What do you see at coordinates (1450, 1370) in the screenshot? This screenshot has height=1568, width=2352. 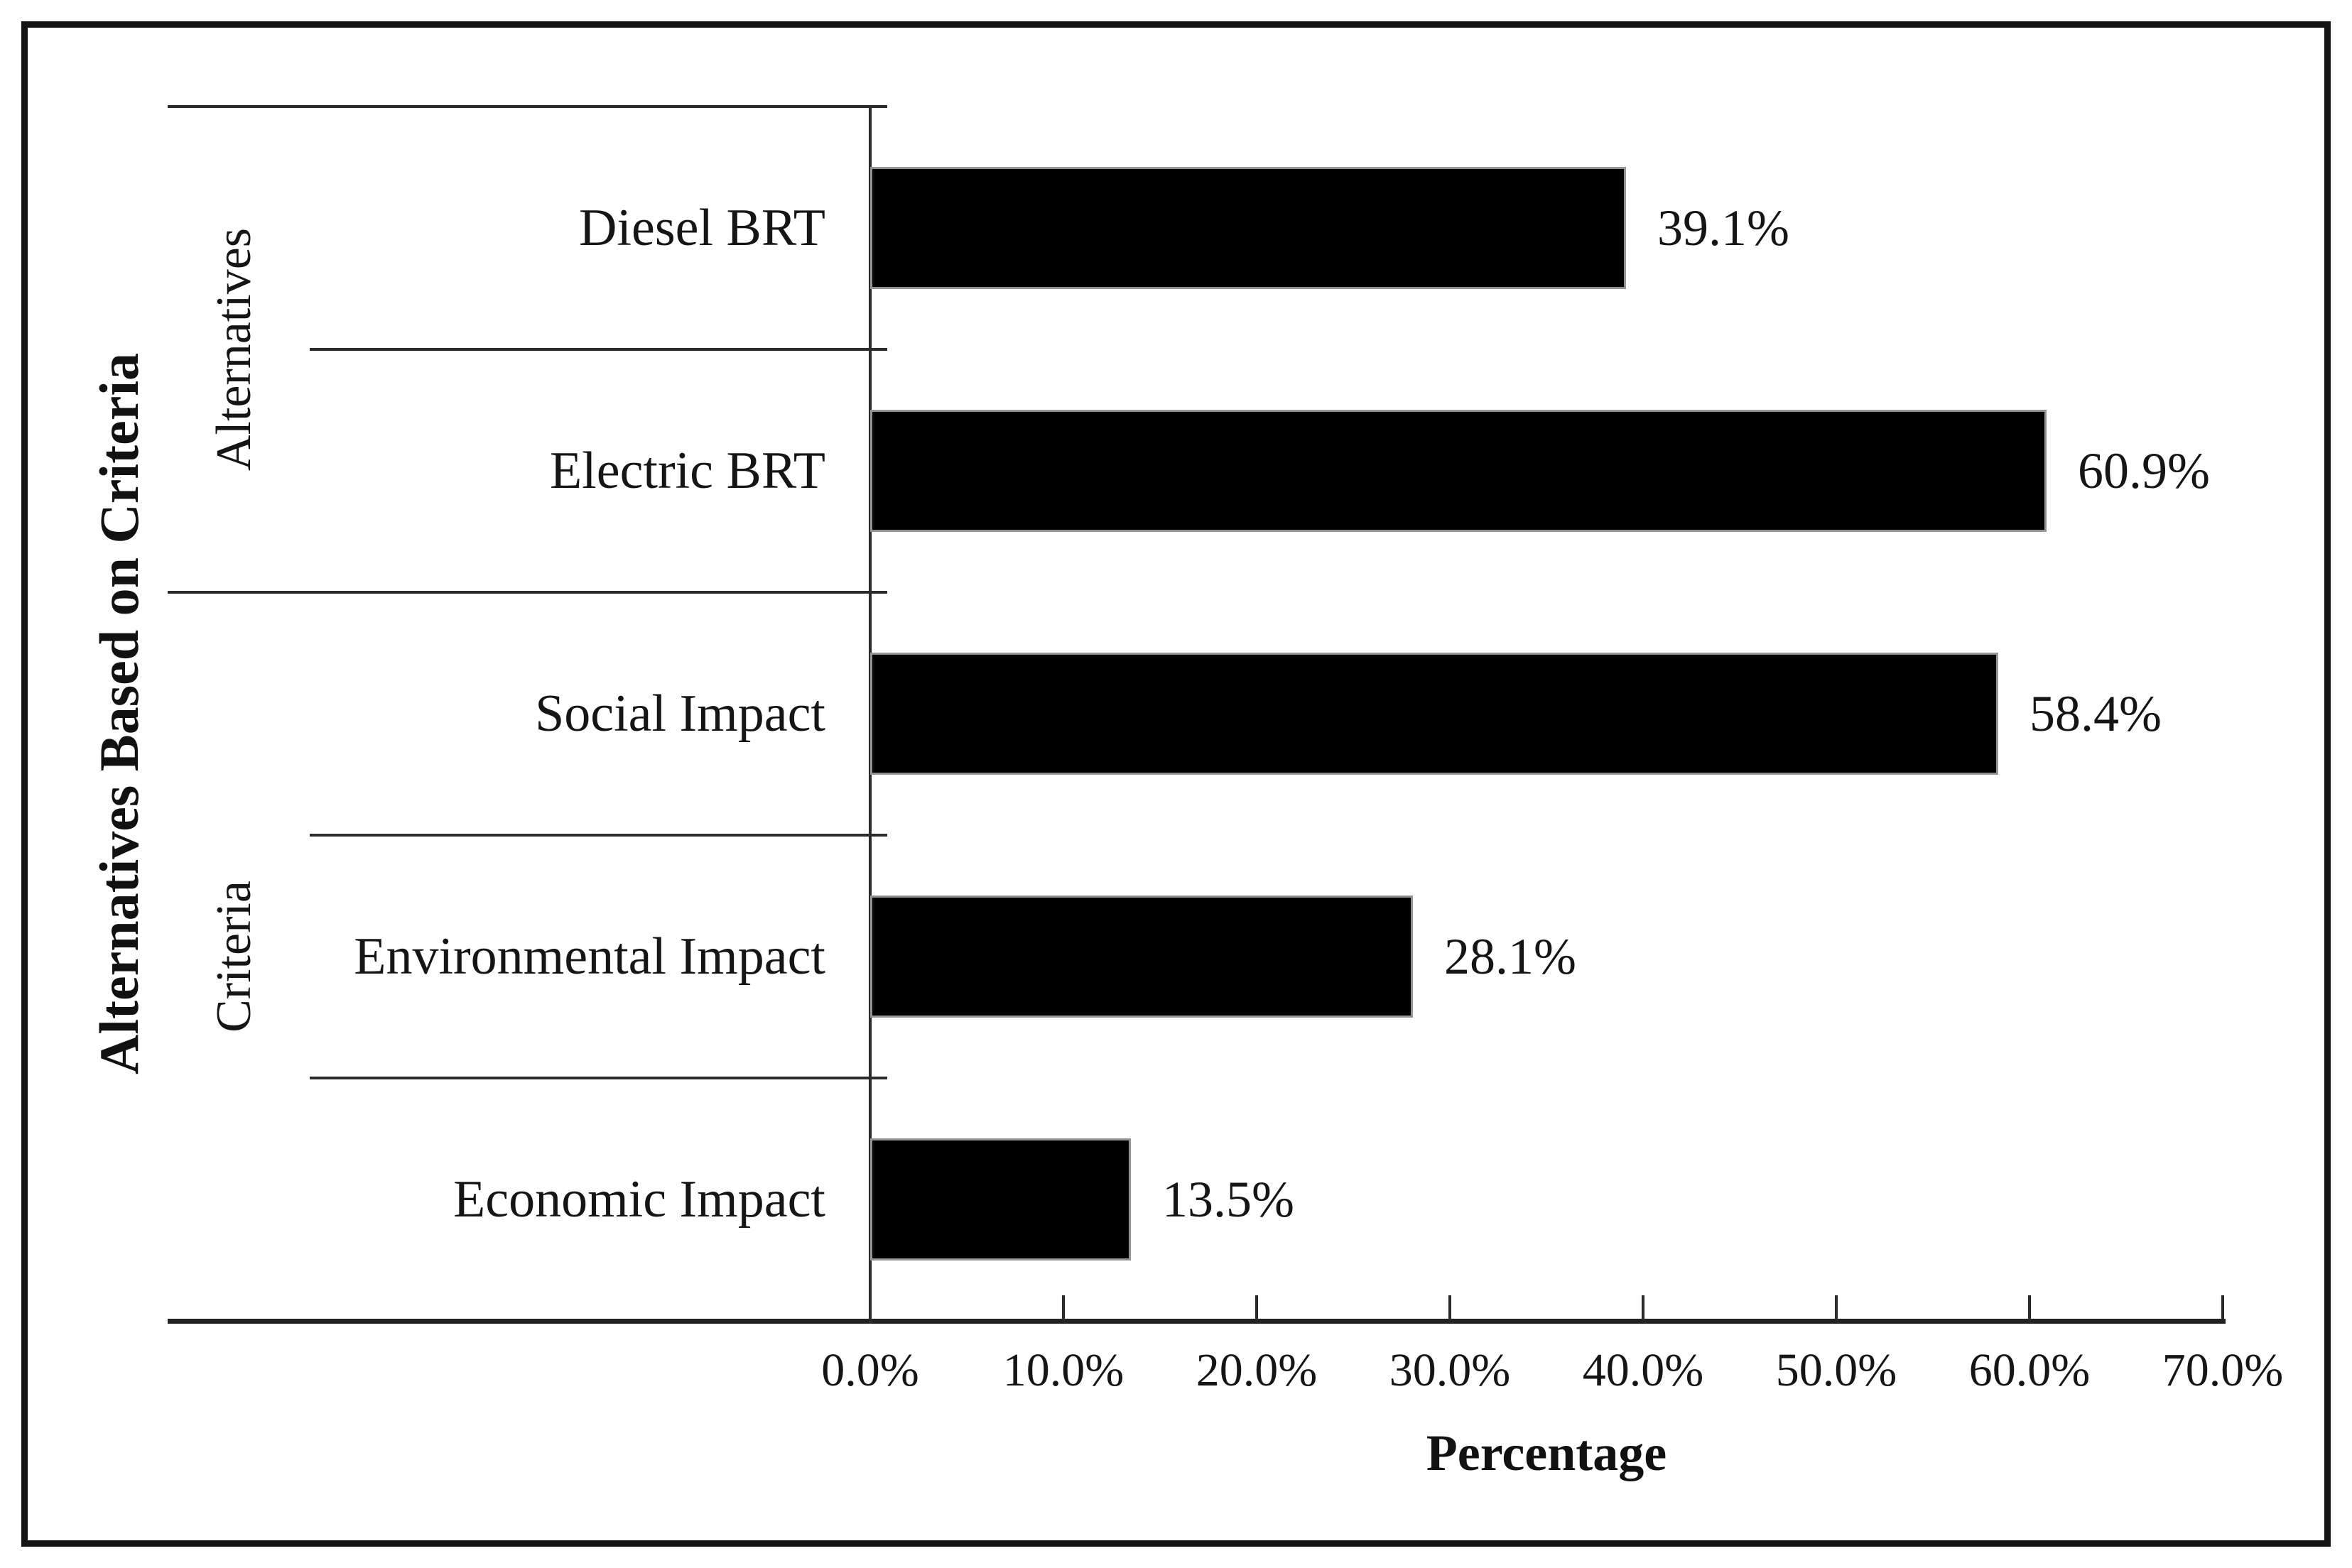 I see `x-axis-tick-label: 30.0%` at bounding box center [1450, 1370].